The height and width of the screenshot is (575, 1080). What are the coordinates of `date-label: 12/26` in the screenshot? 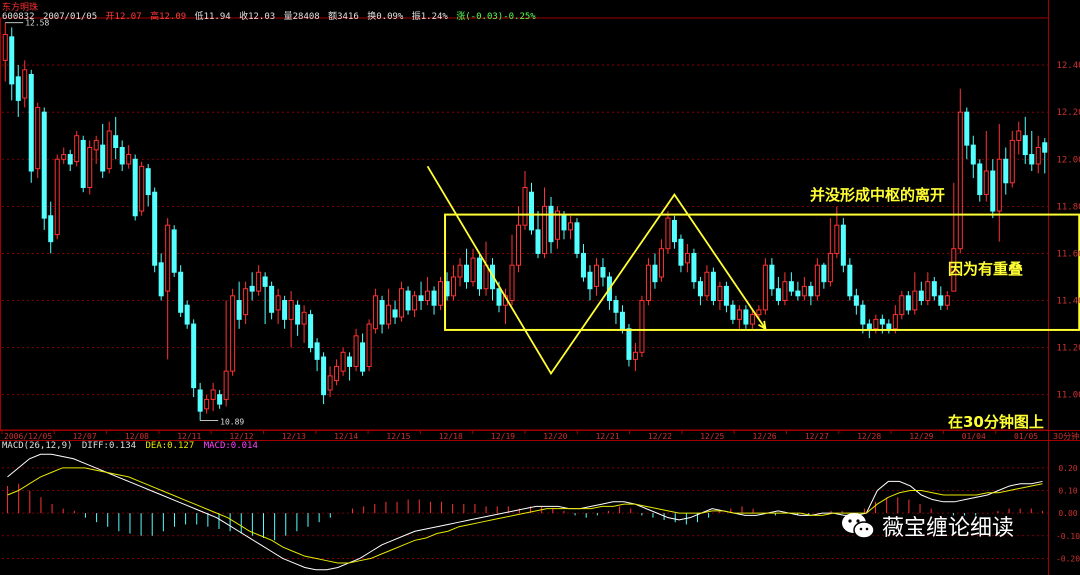 It's located at (765, 436).